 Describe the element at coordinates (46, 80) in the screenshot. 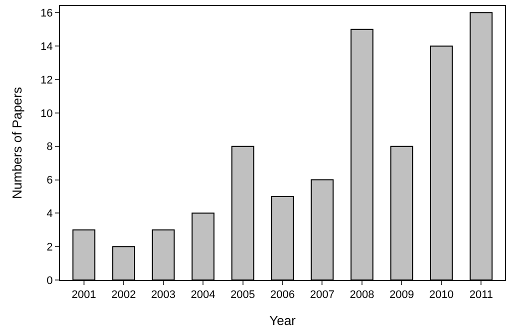

I see `y-tick-label: 12` at that location.